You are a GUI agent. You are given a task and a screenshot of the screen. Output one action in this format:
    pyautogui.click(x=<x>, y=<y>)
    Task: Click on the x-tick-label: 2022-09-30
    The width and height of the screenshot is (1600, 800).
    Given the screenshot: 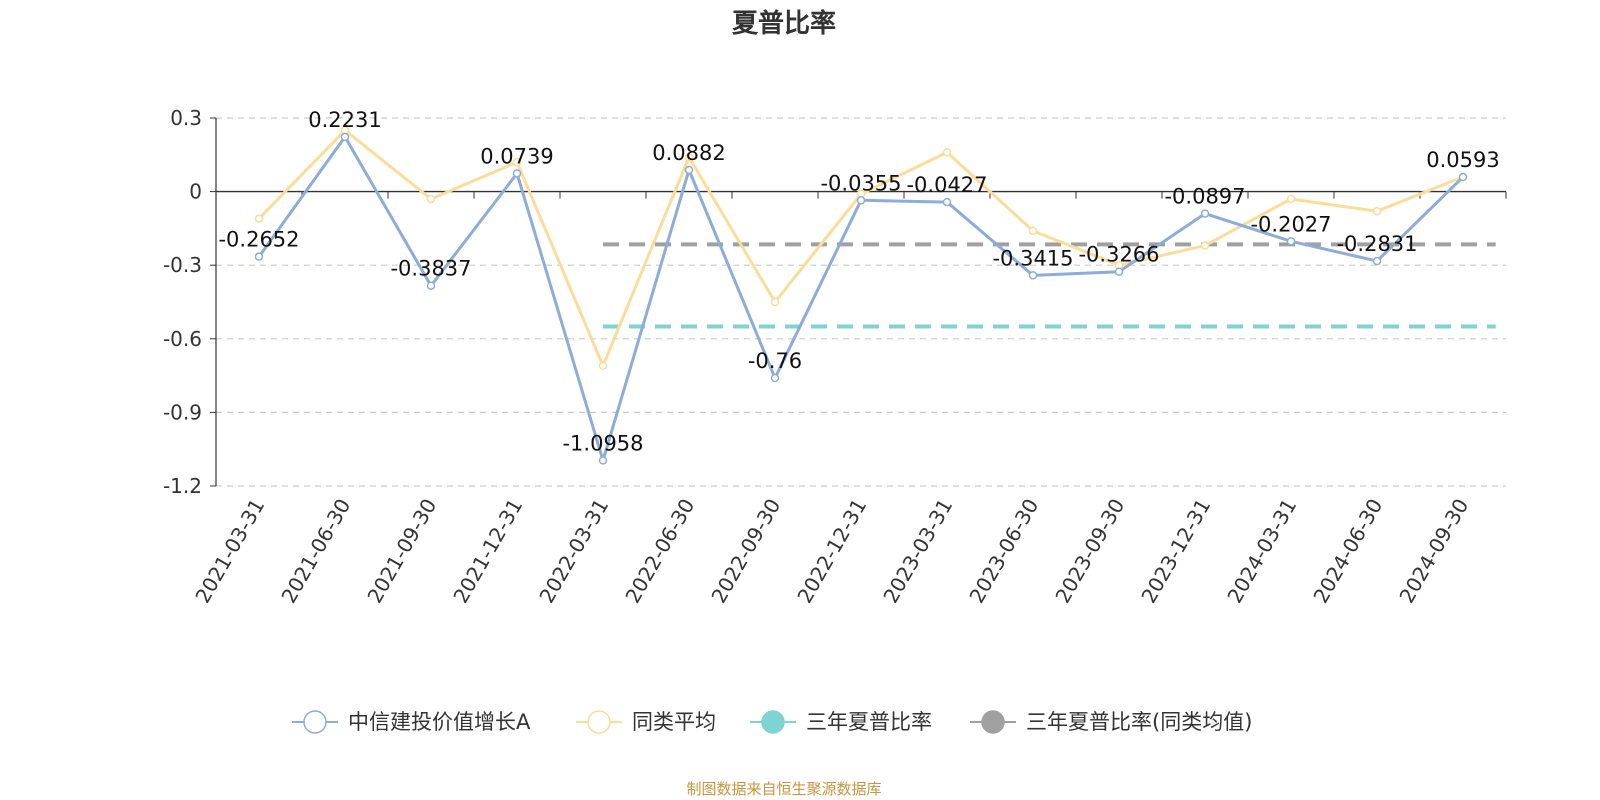 What is the action you would take?
    pyautogui.click(x=745, y=551)
    